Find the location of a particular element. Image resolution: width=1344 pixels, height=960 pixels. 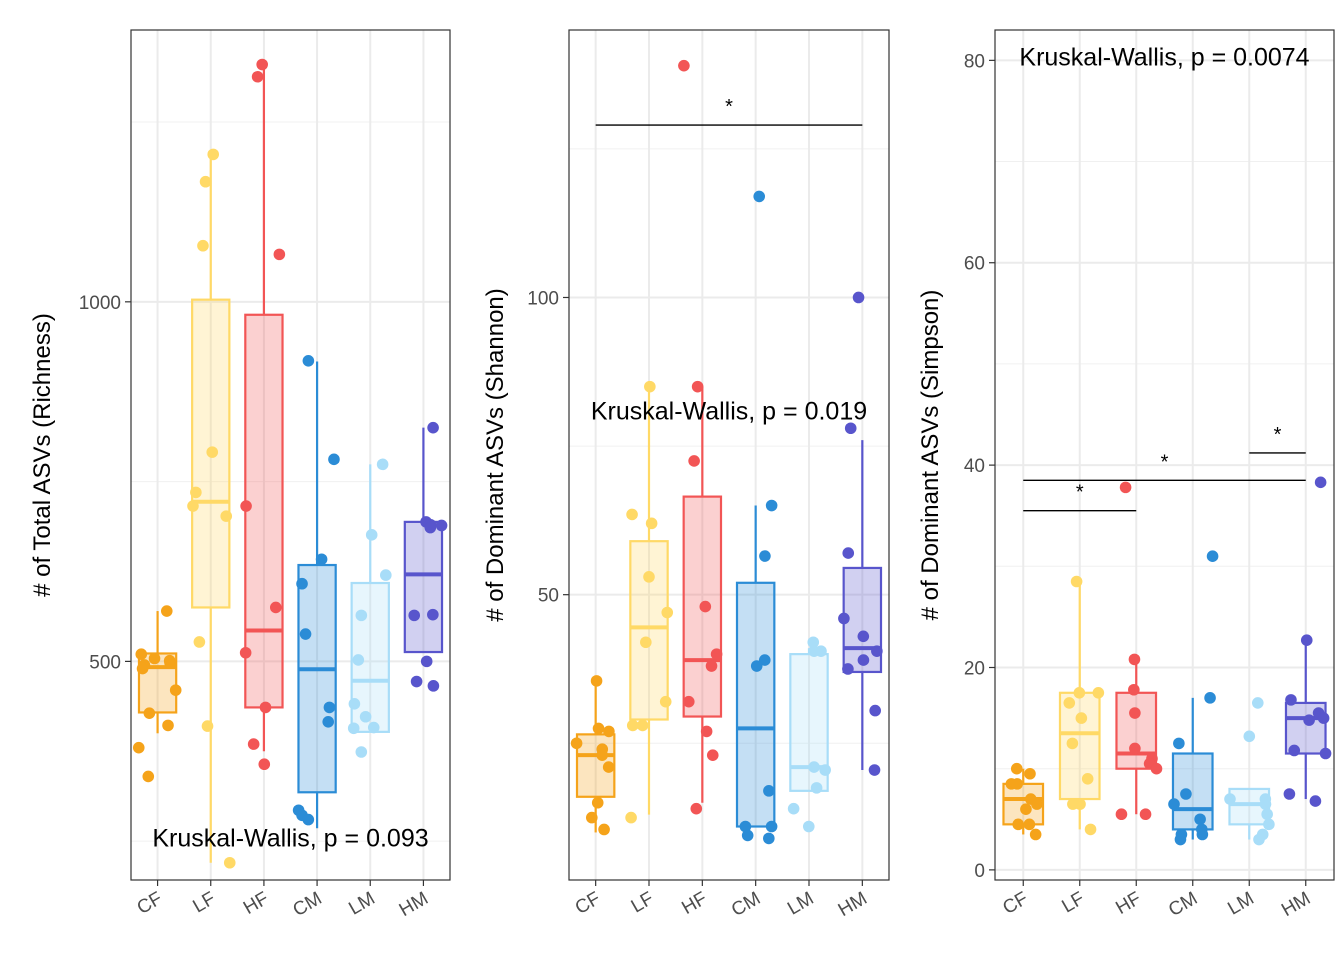

x-tick-label-cm: CM is located at coordinates (746, 904).